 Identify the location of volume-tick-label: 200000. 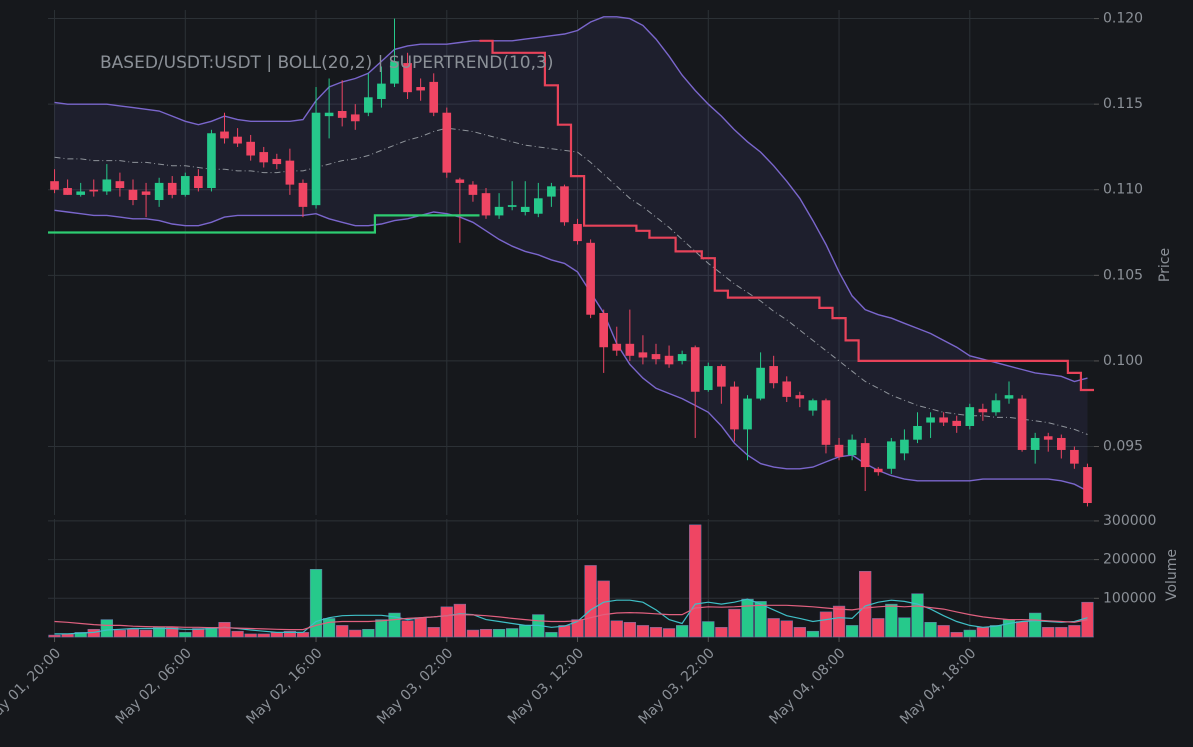
(1129, 560).